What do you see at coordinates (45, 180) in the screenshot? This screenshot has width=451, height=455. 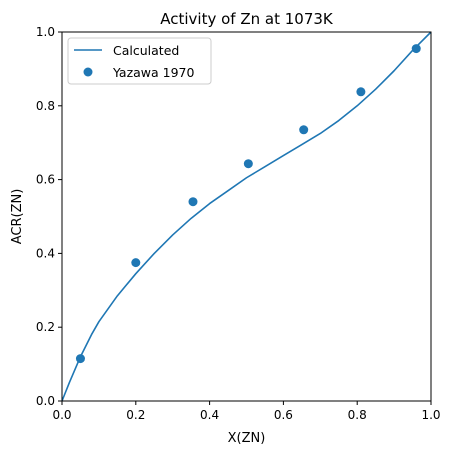 I see `y-tick-label: 0.6` at bounding box center [45, 180].